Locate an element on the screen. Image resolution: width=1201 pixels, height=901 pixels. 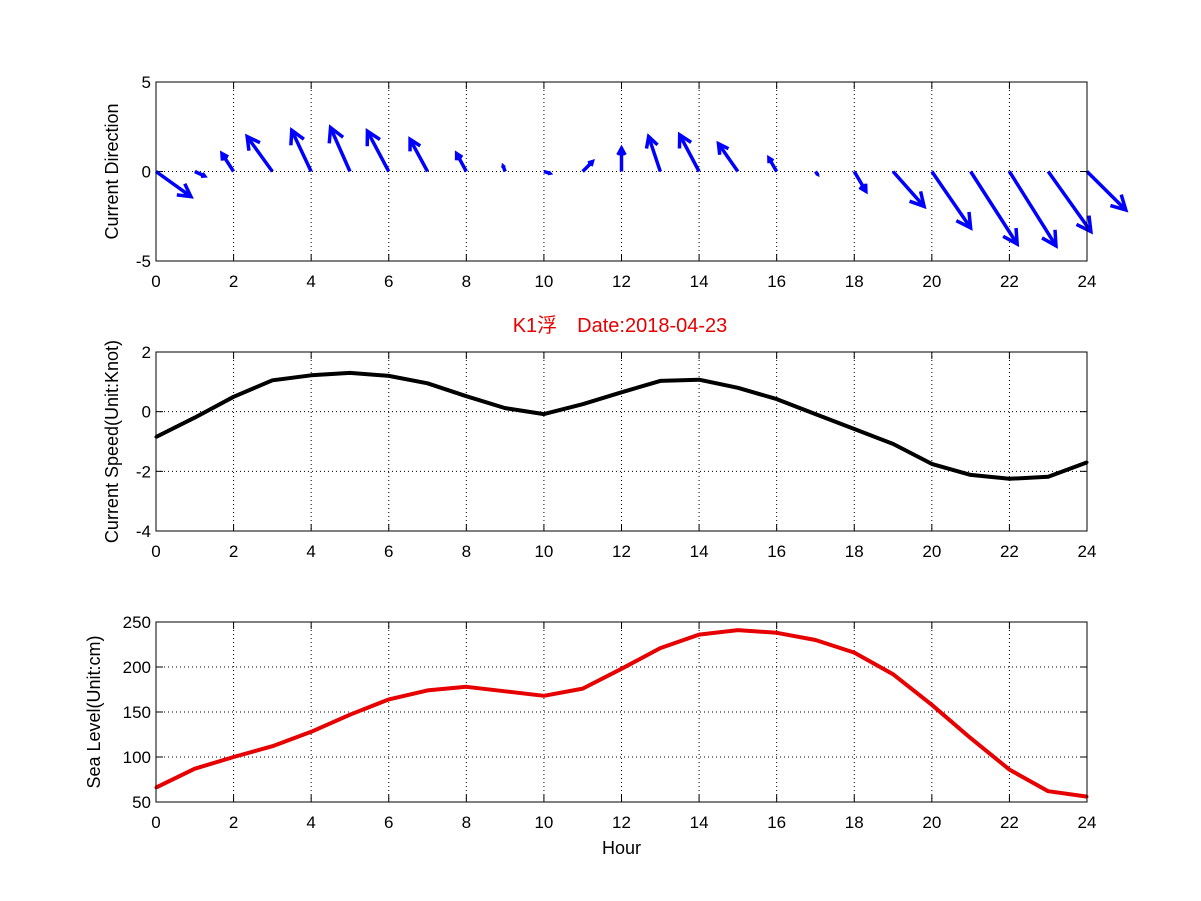
x-tick-label: 8 is located at coordinates (466, 281).